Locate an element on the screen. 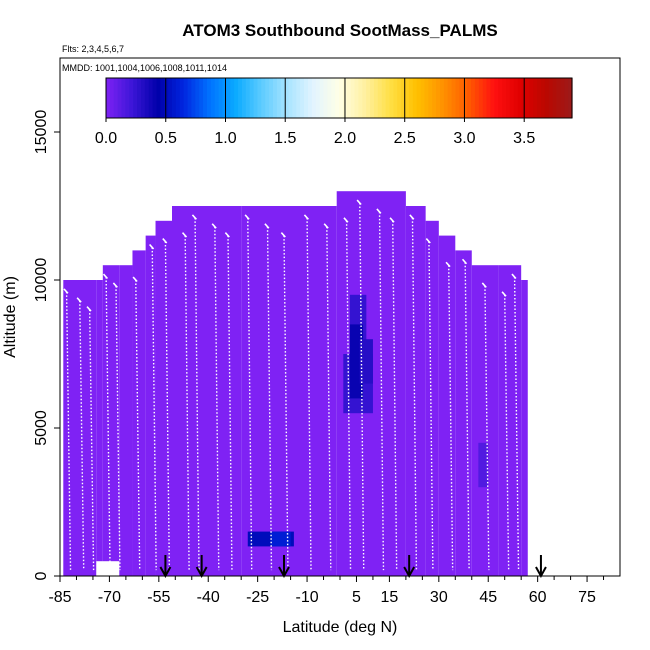 This screenshot has width=650, height=650. colorbar-tick-label: 2.5 is located at coordinates (405, 138).